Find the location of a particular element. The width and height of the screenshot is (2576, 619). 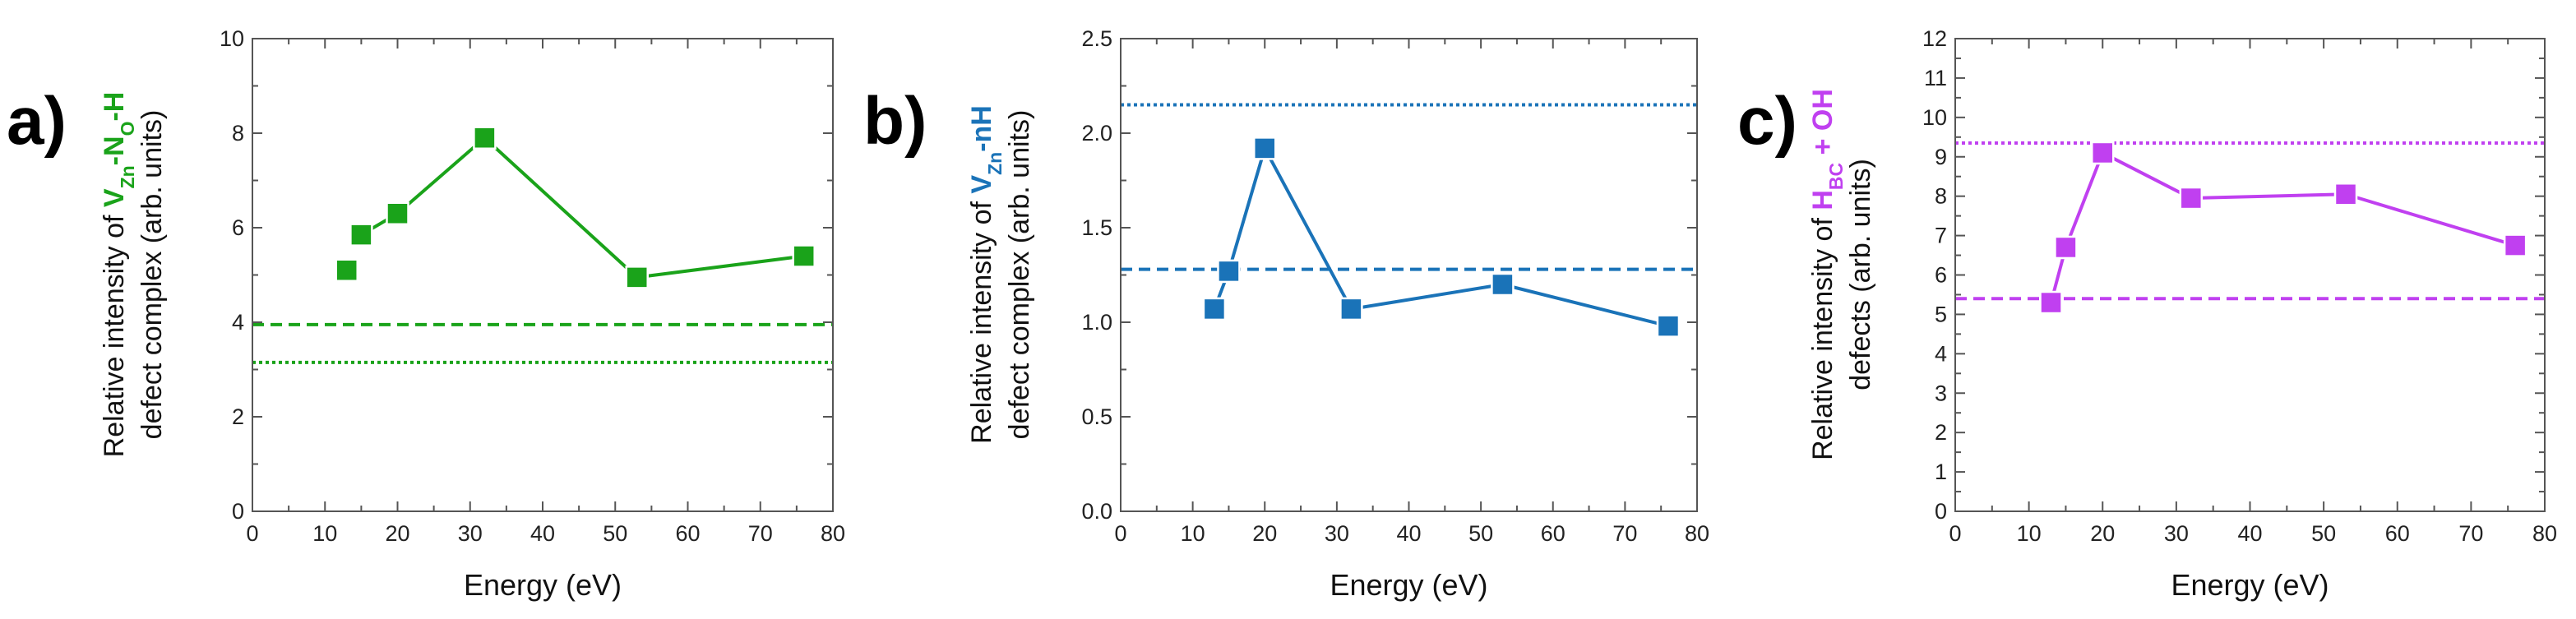

y-axis-label-line1: Relative intensity of VZn-nH is located at coordinates (986, 274).